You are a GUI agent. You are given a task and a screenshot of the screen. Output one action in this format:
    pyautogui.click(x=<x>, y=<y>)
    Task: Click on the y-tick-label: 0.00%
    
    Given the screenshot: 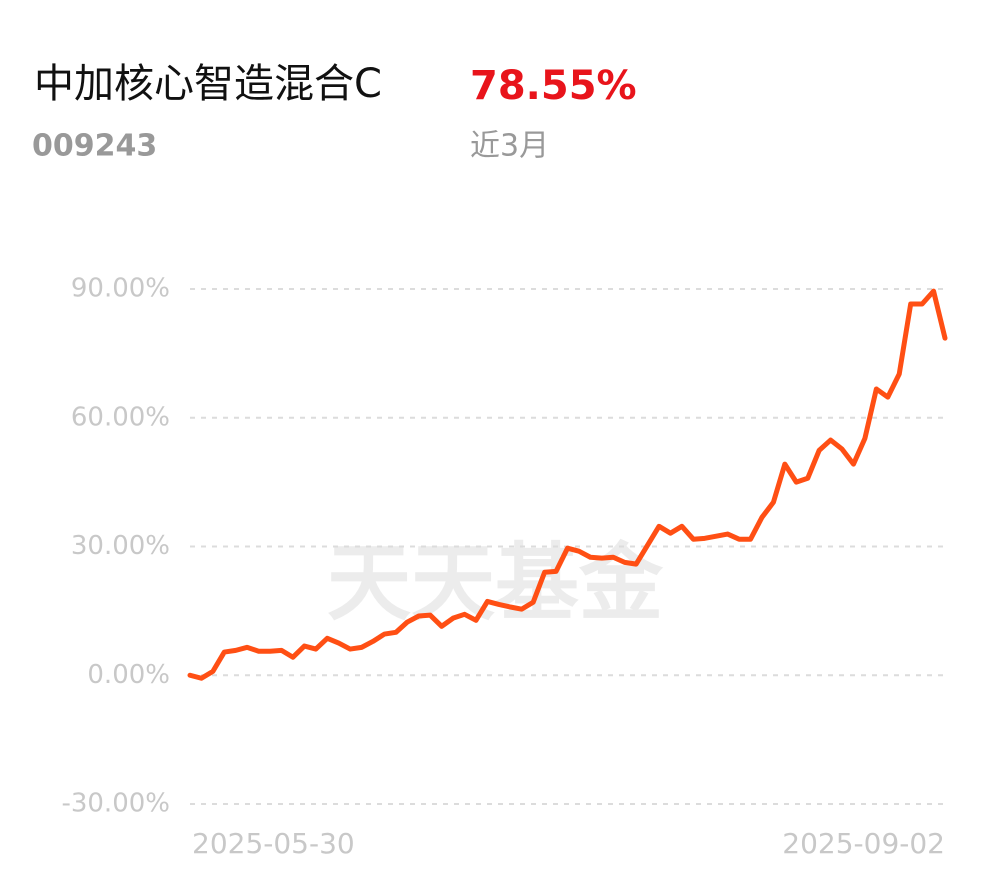 What is the action you would take?
    pyautogui.click(x=128, y=675)
    